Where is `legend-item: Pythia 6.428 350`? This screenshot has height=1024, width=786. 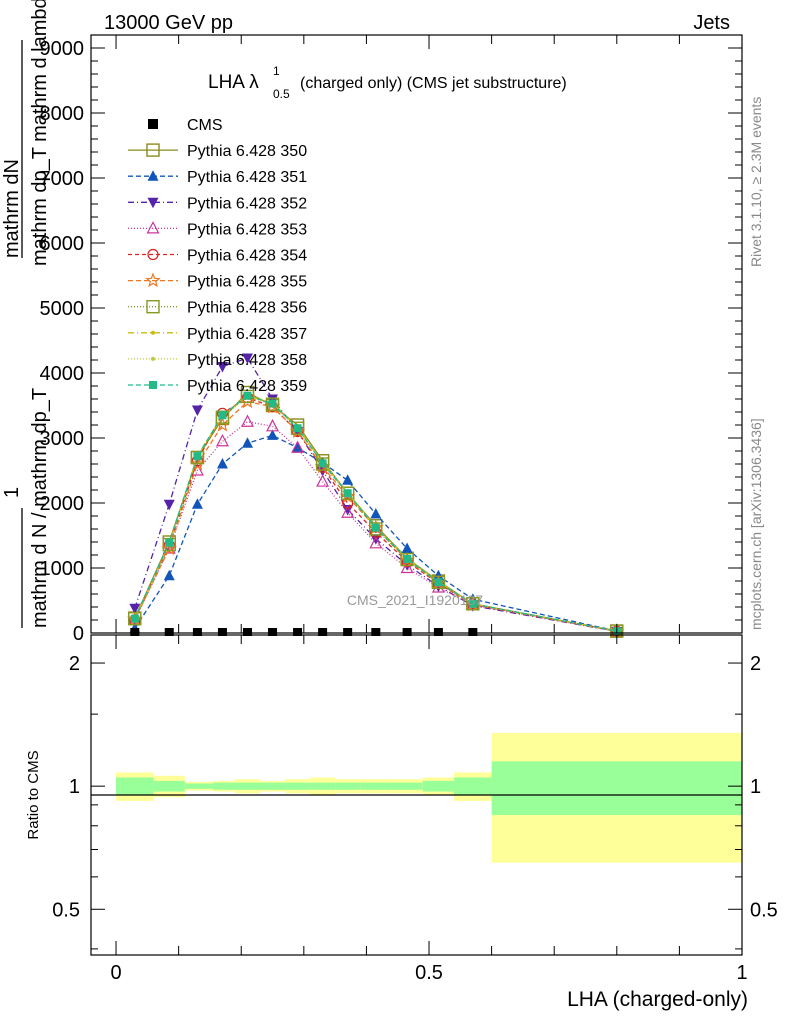 legend-item: Pythia 6.428 350 is located at coordinates (217, 151).